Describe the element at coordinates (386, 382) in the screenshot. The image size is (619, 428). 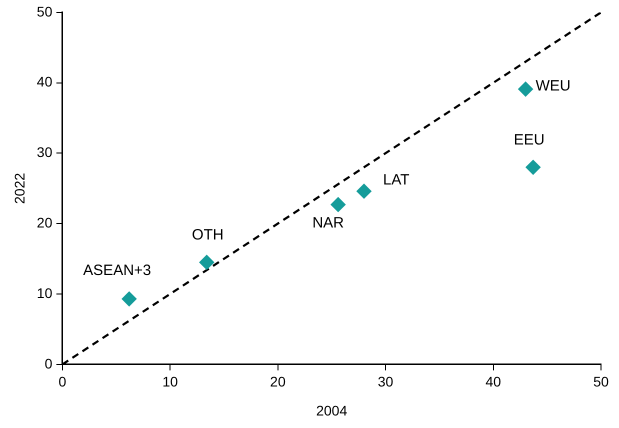
I see `x-tick-label: 30` at that location.